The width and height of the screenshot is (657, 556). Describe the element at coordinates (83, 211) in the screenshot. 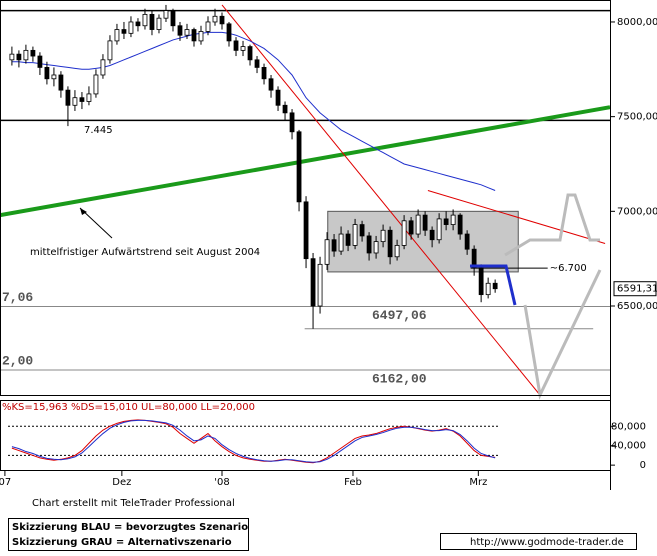

I see `arrow-head` at that location.